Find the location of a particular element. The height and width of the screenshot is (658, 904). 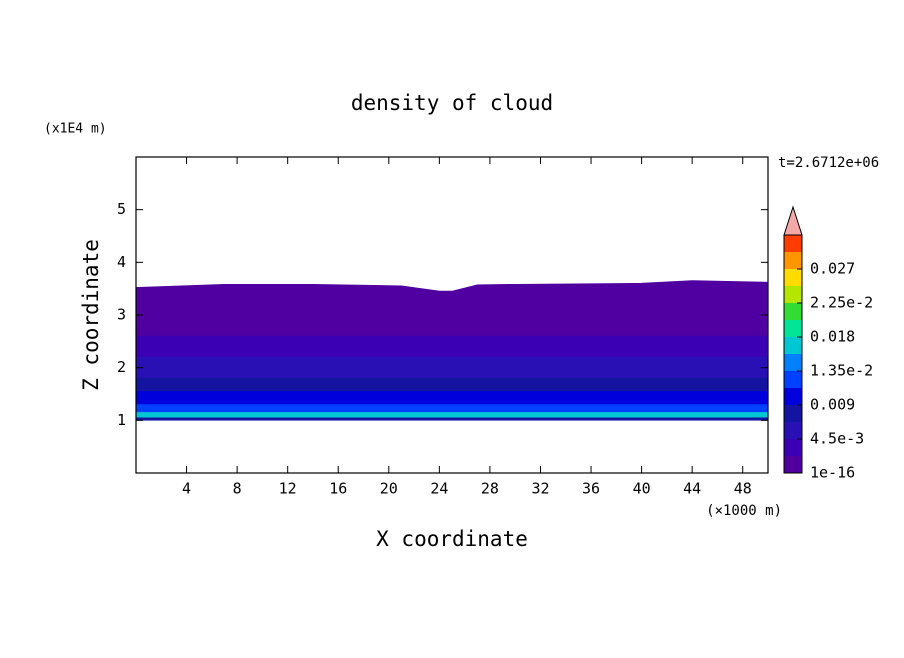

x-tick-label: 48 is located at coordinates (743, 489).